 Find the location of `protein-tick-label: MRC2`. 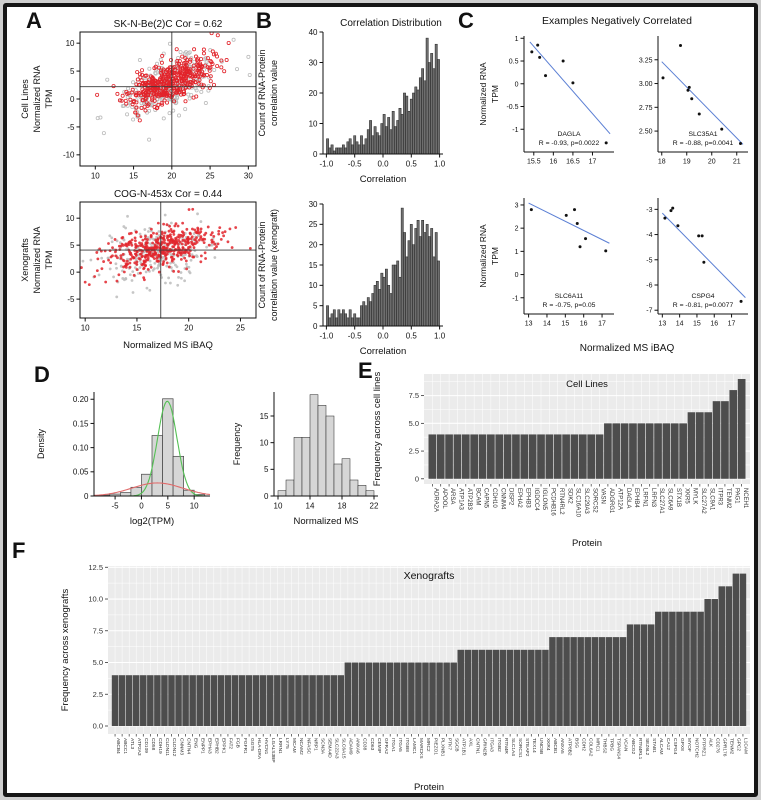

protein-tick-label: MRC2 is located at coordinates (428, 745).